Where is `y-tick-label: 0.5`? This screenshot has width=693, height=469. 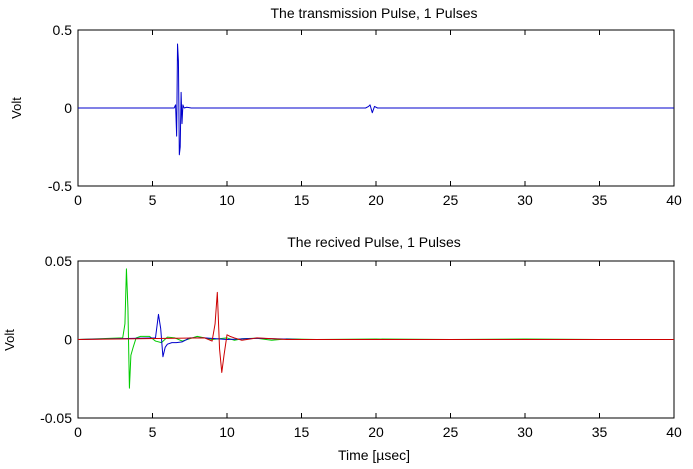 y-tick-label: 0.5 is located at coordinates (63, 30).